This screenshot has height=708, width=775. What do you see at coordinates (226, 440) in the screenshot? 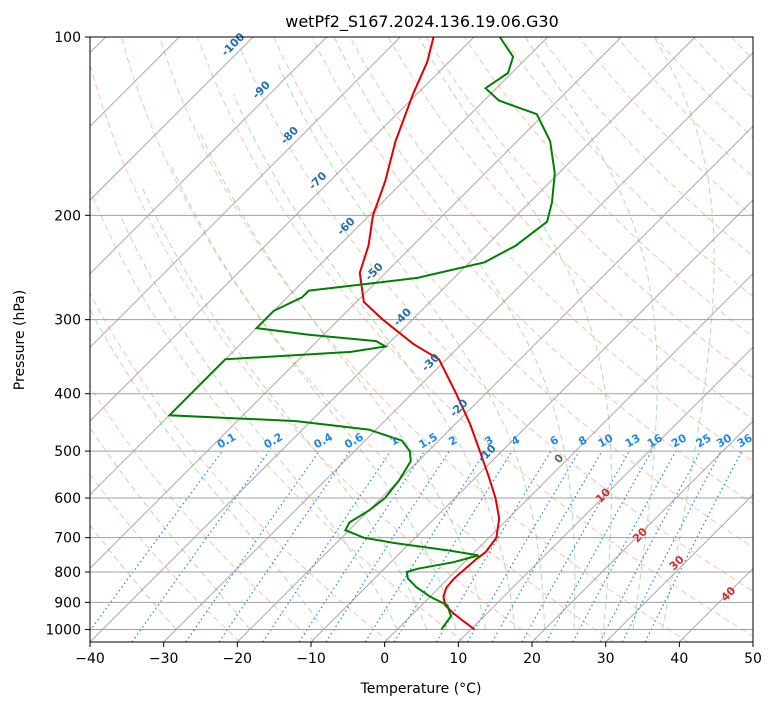
I see `mixing-ratio-label: 0.1` at bounding box center [226, 440].